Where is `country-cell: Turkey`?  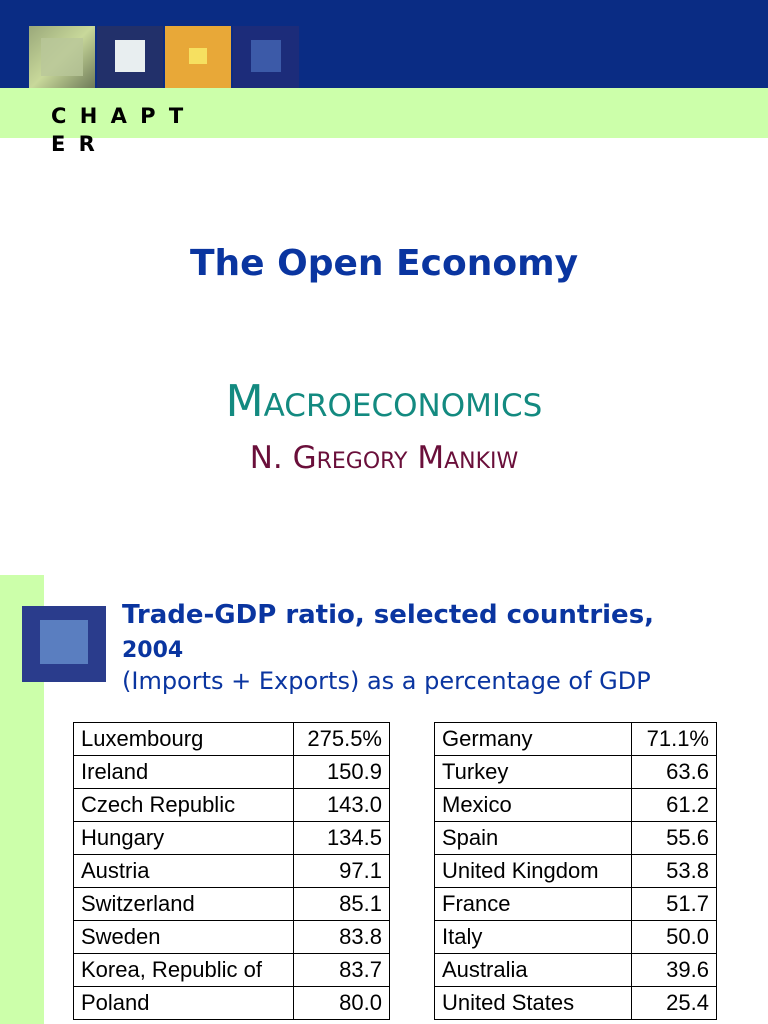 country-cell: Turkey is located at coordinates (533, 772).